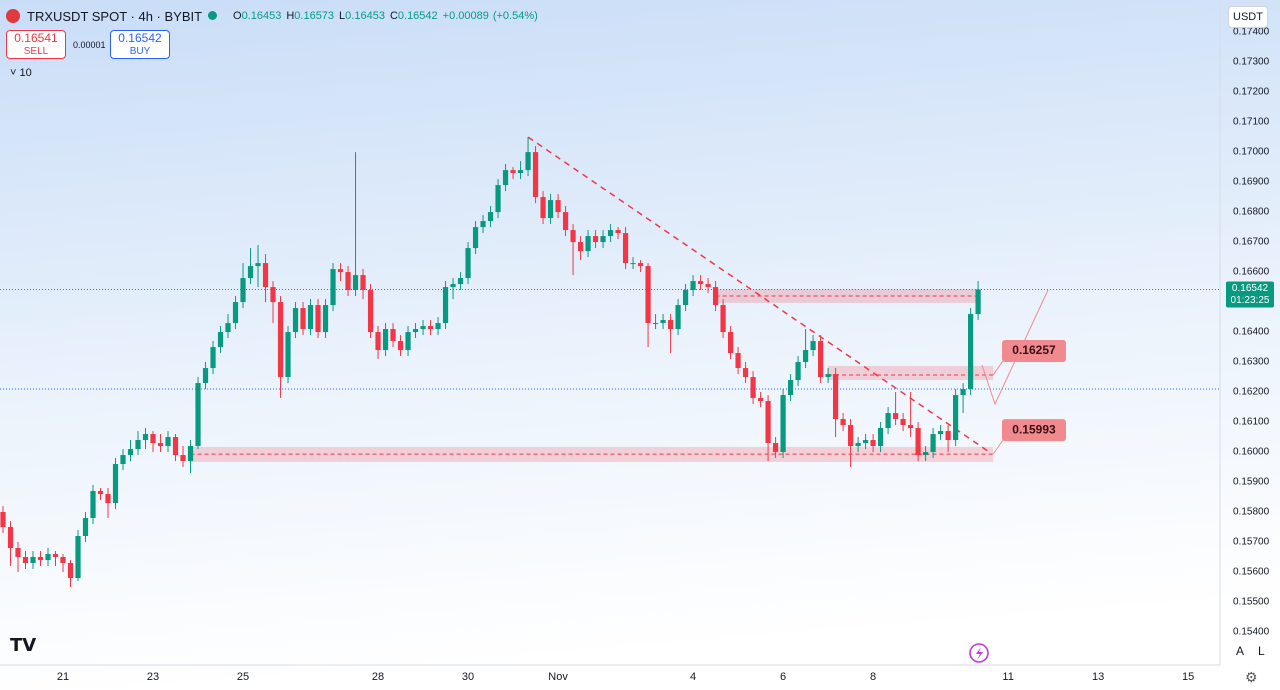  Describe the element at coordinates (21, 73) in the screenshot. I see `indicators-toggle: ˅ 10` at that location.